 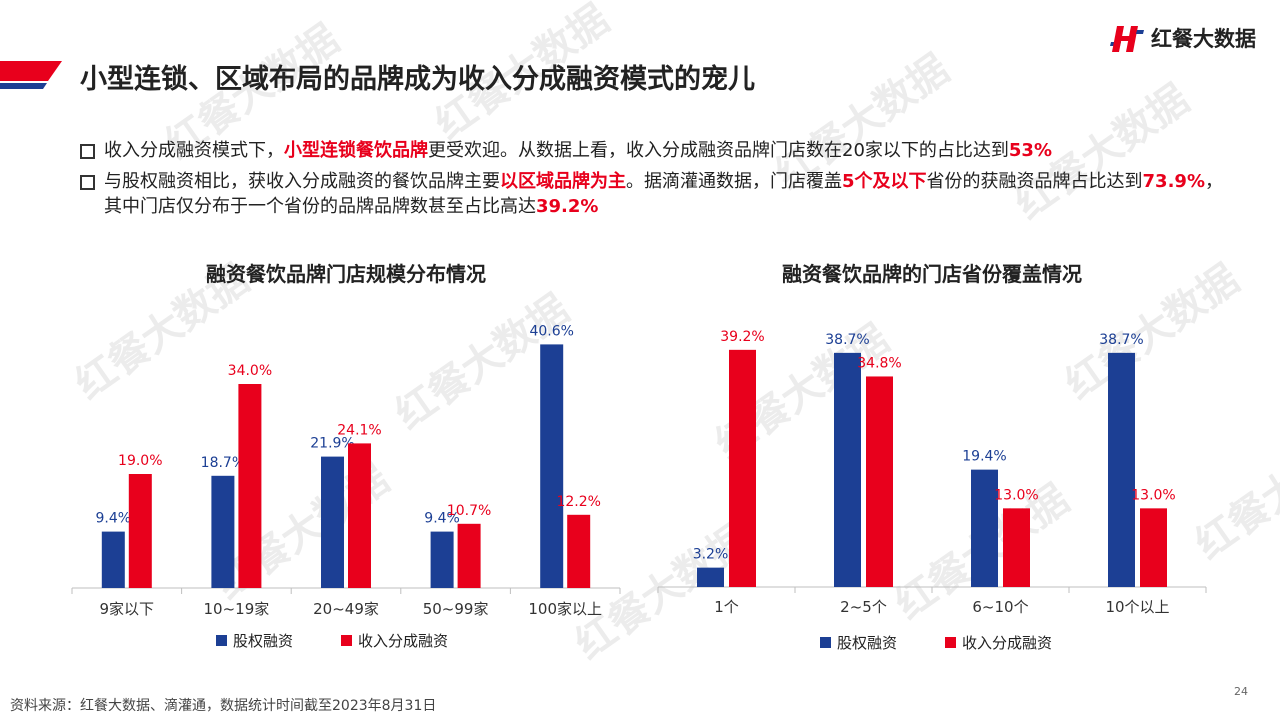 What do you see at coordinates (578, 502) in the screenshot?
I see `data-label: 12.2%` at bounding box center [578, 502].